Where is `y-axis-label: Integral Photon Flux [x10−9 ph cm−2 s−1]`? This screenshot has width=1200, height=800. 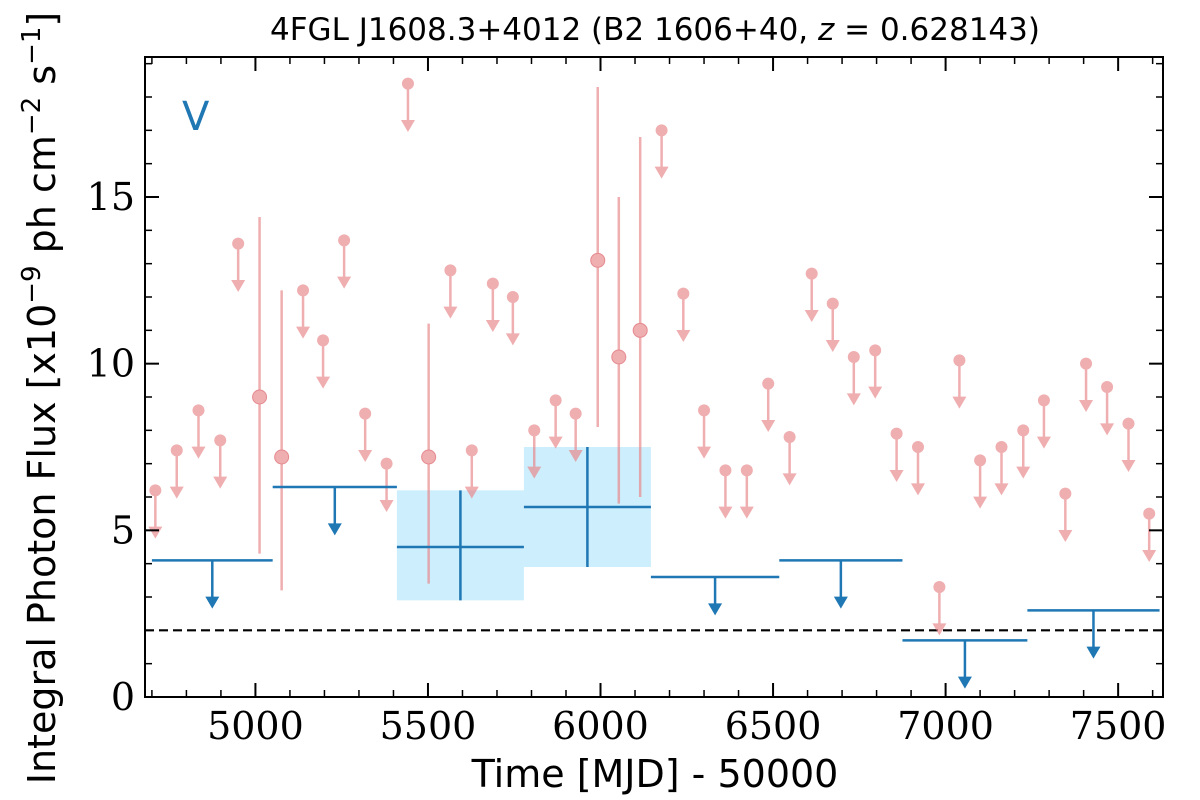
y-axis-label: Integral Photon Flux [x10−9 ph cm−2 s−1] is located at coordinates (40, 398).